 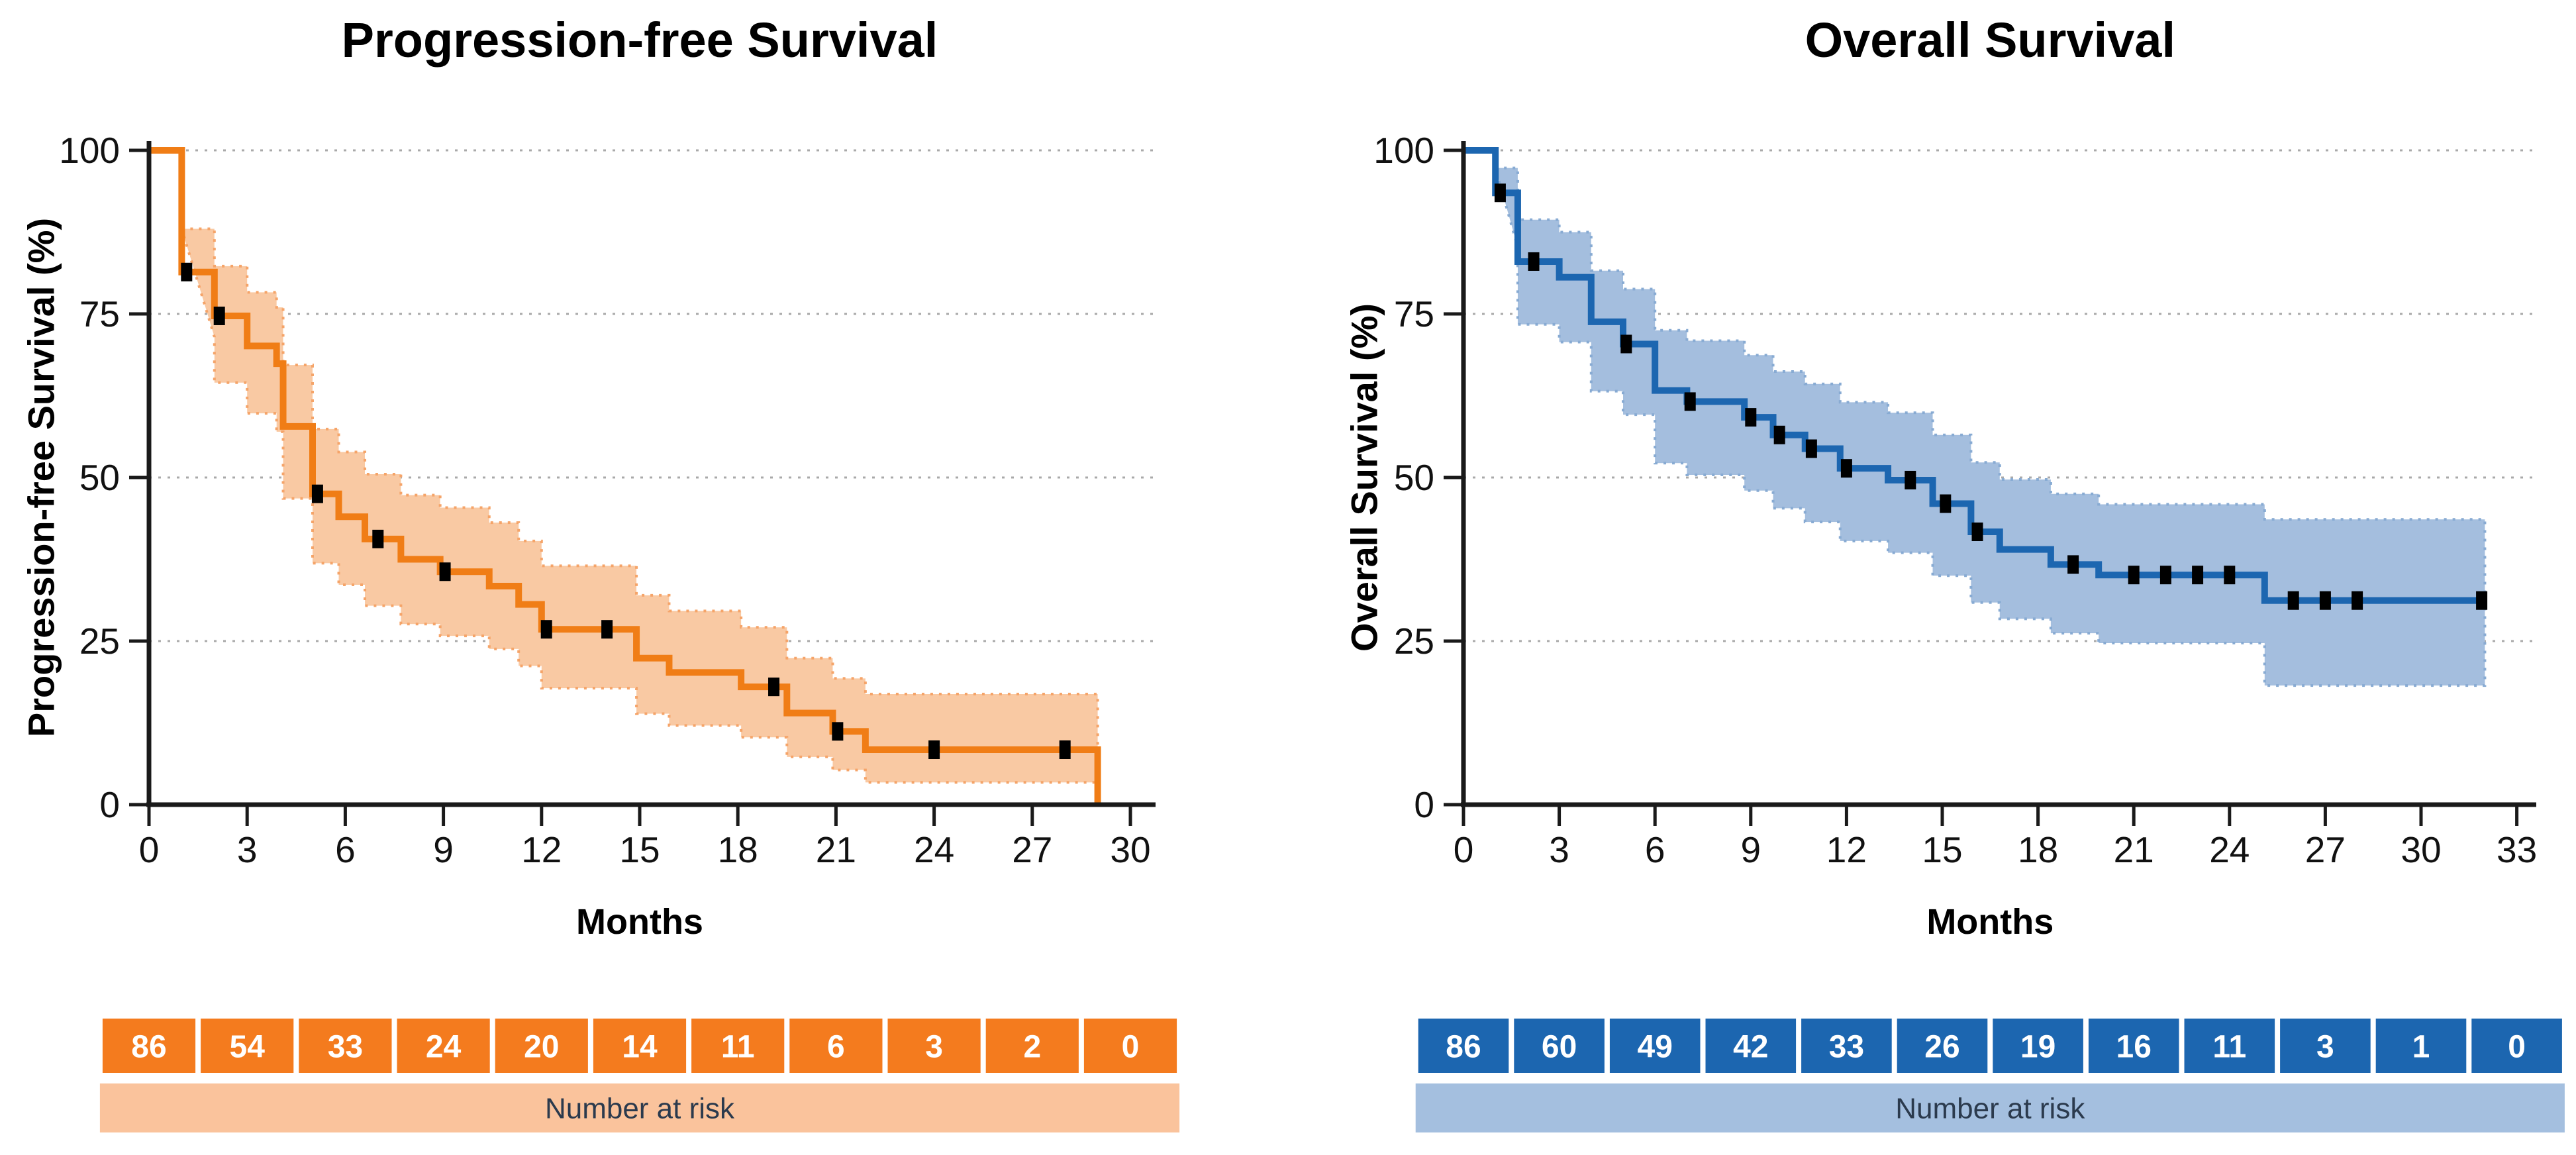 I want to click on risk-value: 16, so click(x=2134, y=1047).